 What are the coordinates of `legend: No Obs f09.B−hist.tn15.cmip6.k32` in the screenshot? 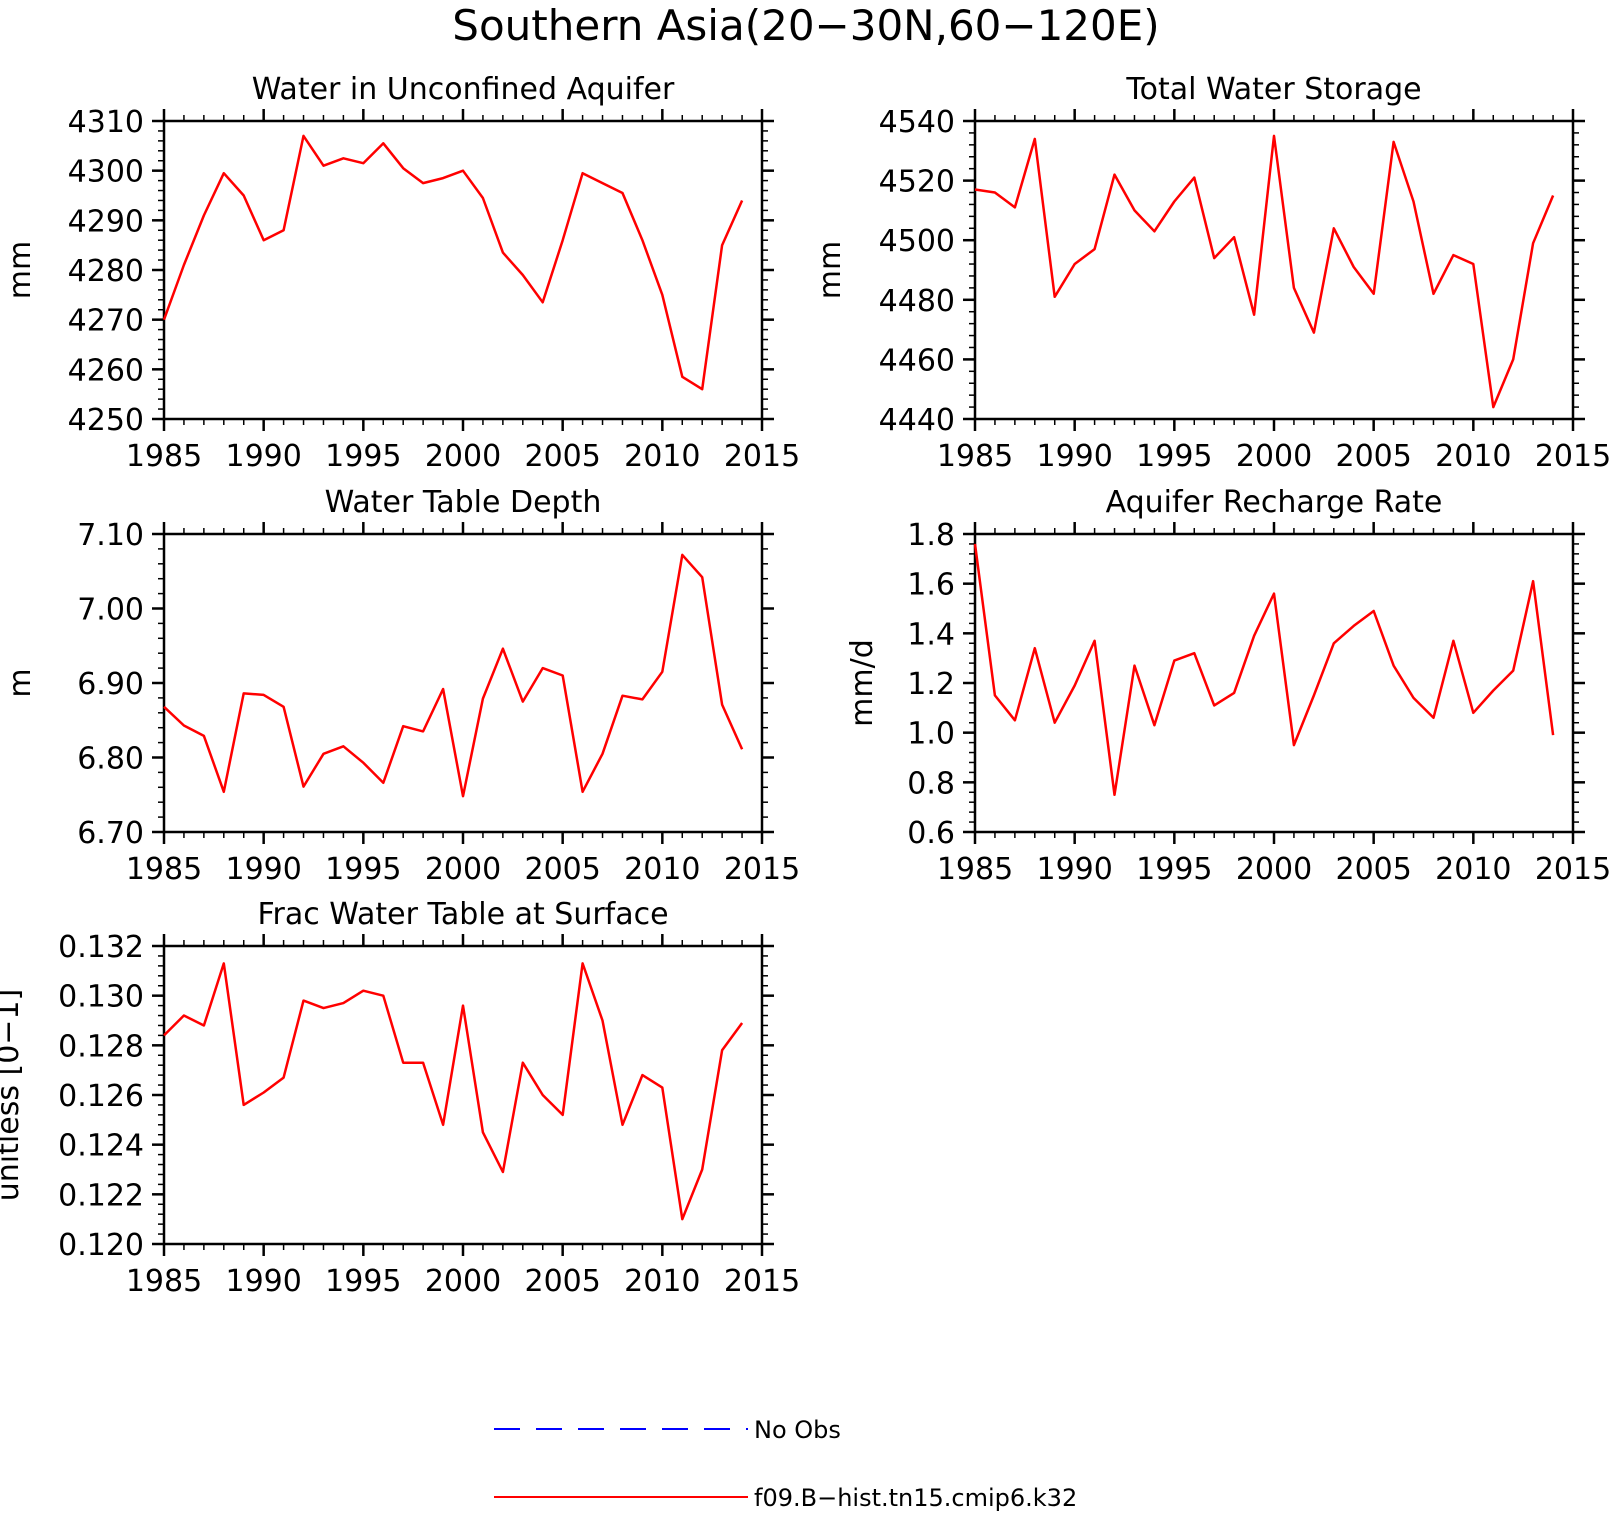 It's located at (785, 1464).